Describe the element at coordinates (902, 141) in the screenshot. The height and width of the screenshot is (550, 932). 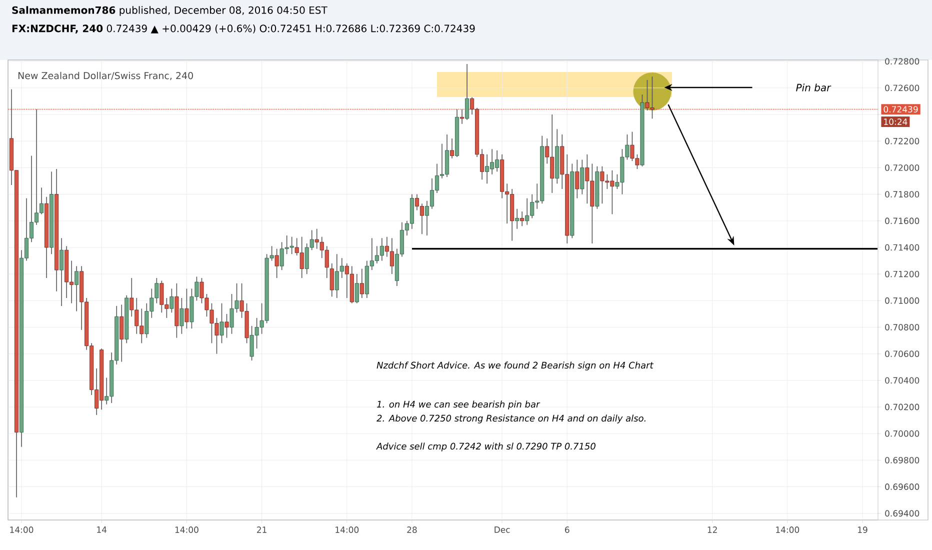
I see `y-tick-label: 0.72200` at that location.